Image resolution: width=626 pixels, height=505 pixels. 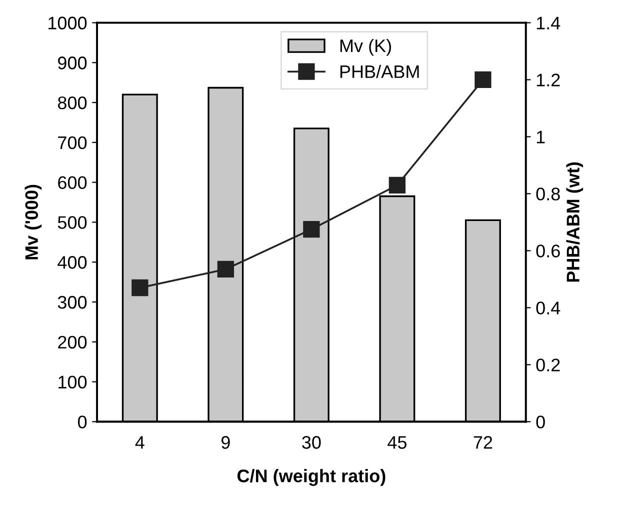 What do you see at coordinates (397, 442) in the screenshot?
I see `x-tick-label: 45` at bounding box center [397, 442].